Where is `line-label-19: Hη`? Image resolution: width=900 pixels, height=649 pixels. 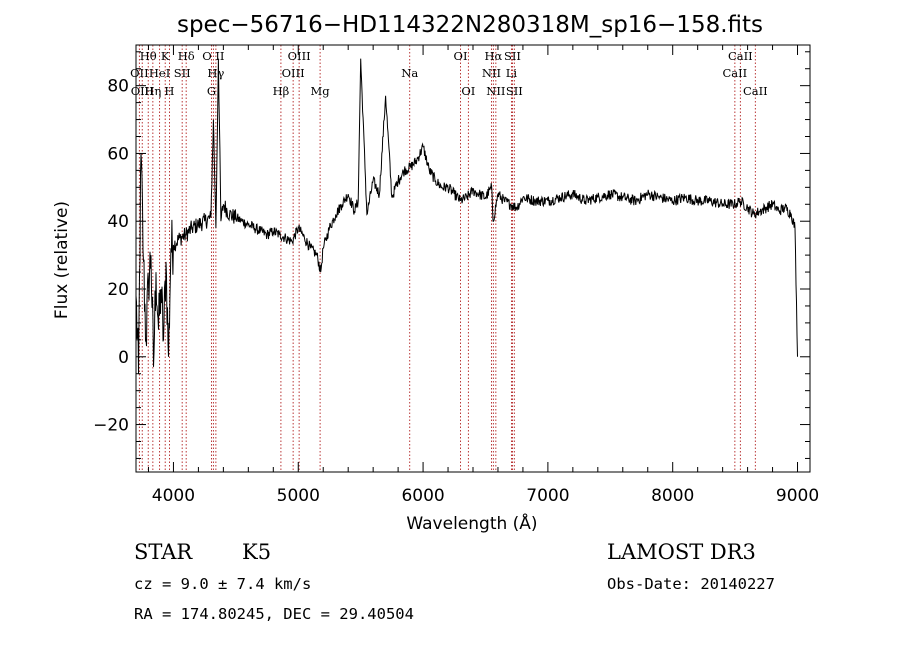 line-label-19: Hη is located at coordinates (152, 91).